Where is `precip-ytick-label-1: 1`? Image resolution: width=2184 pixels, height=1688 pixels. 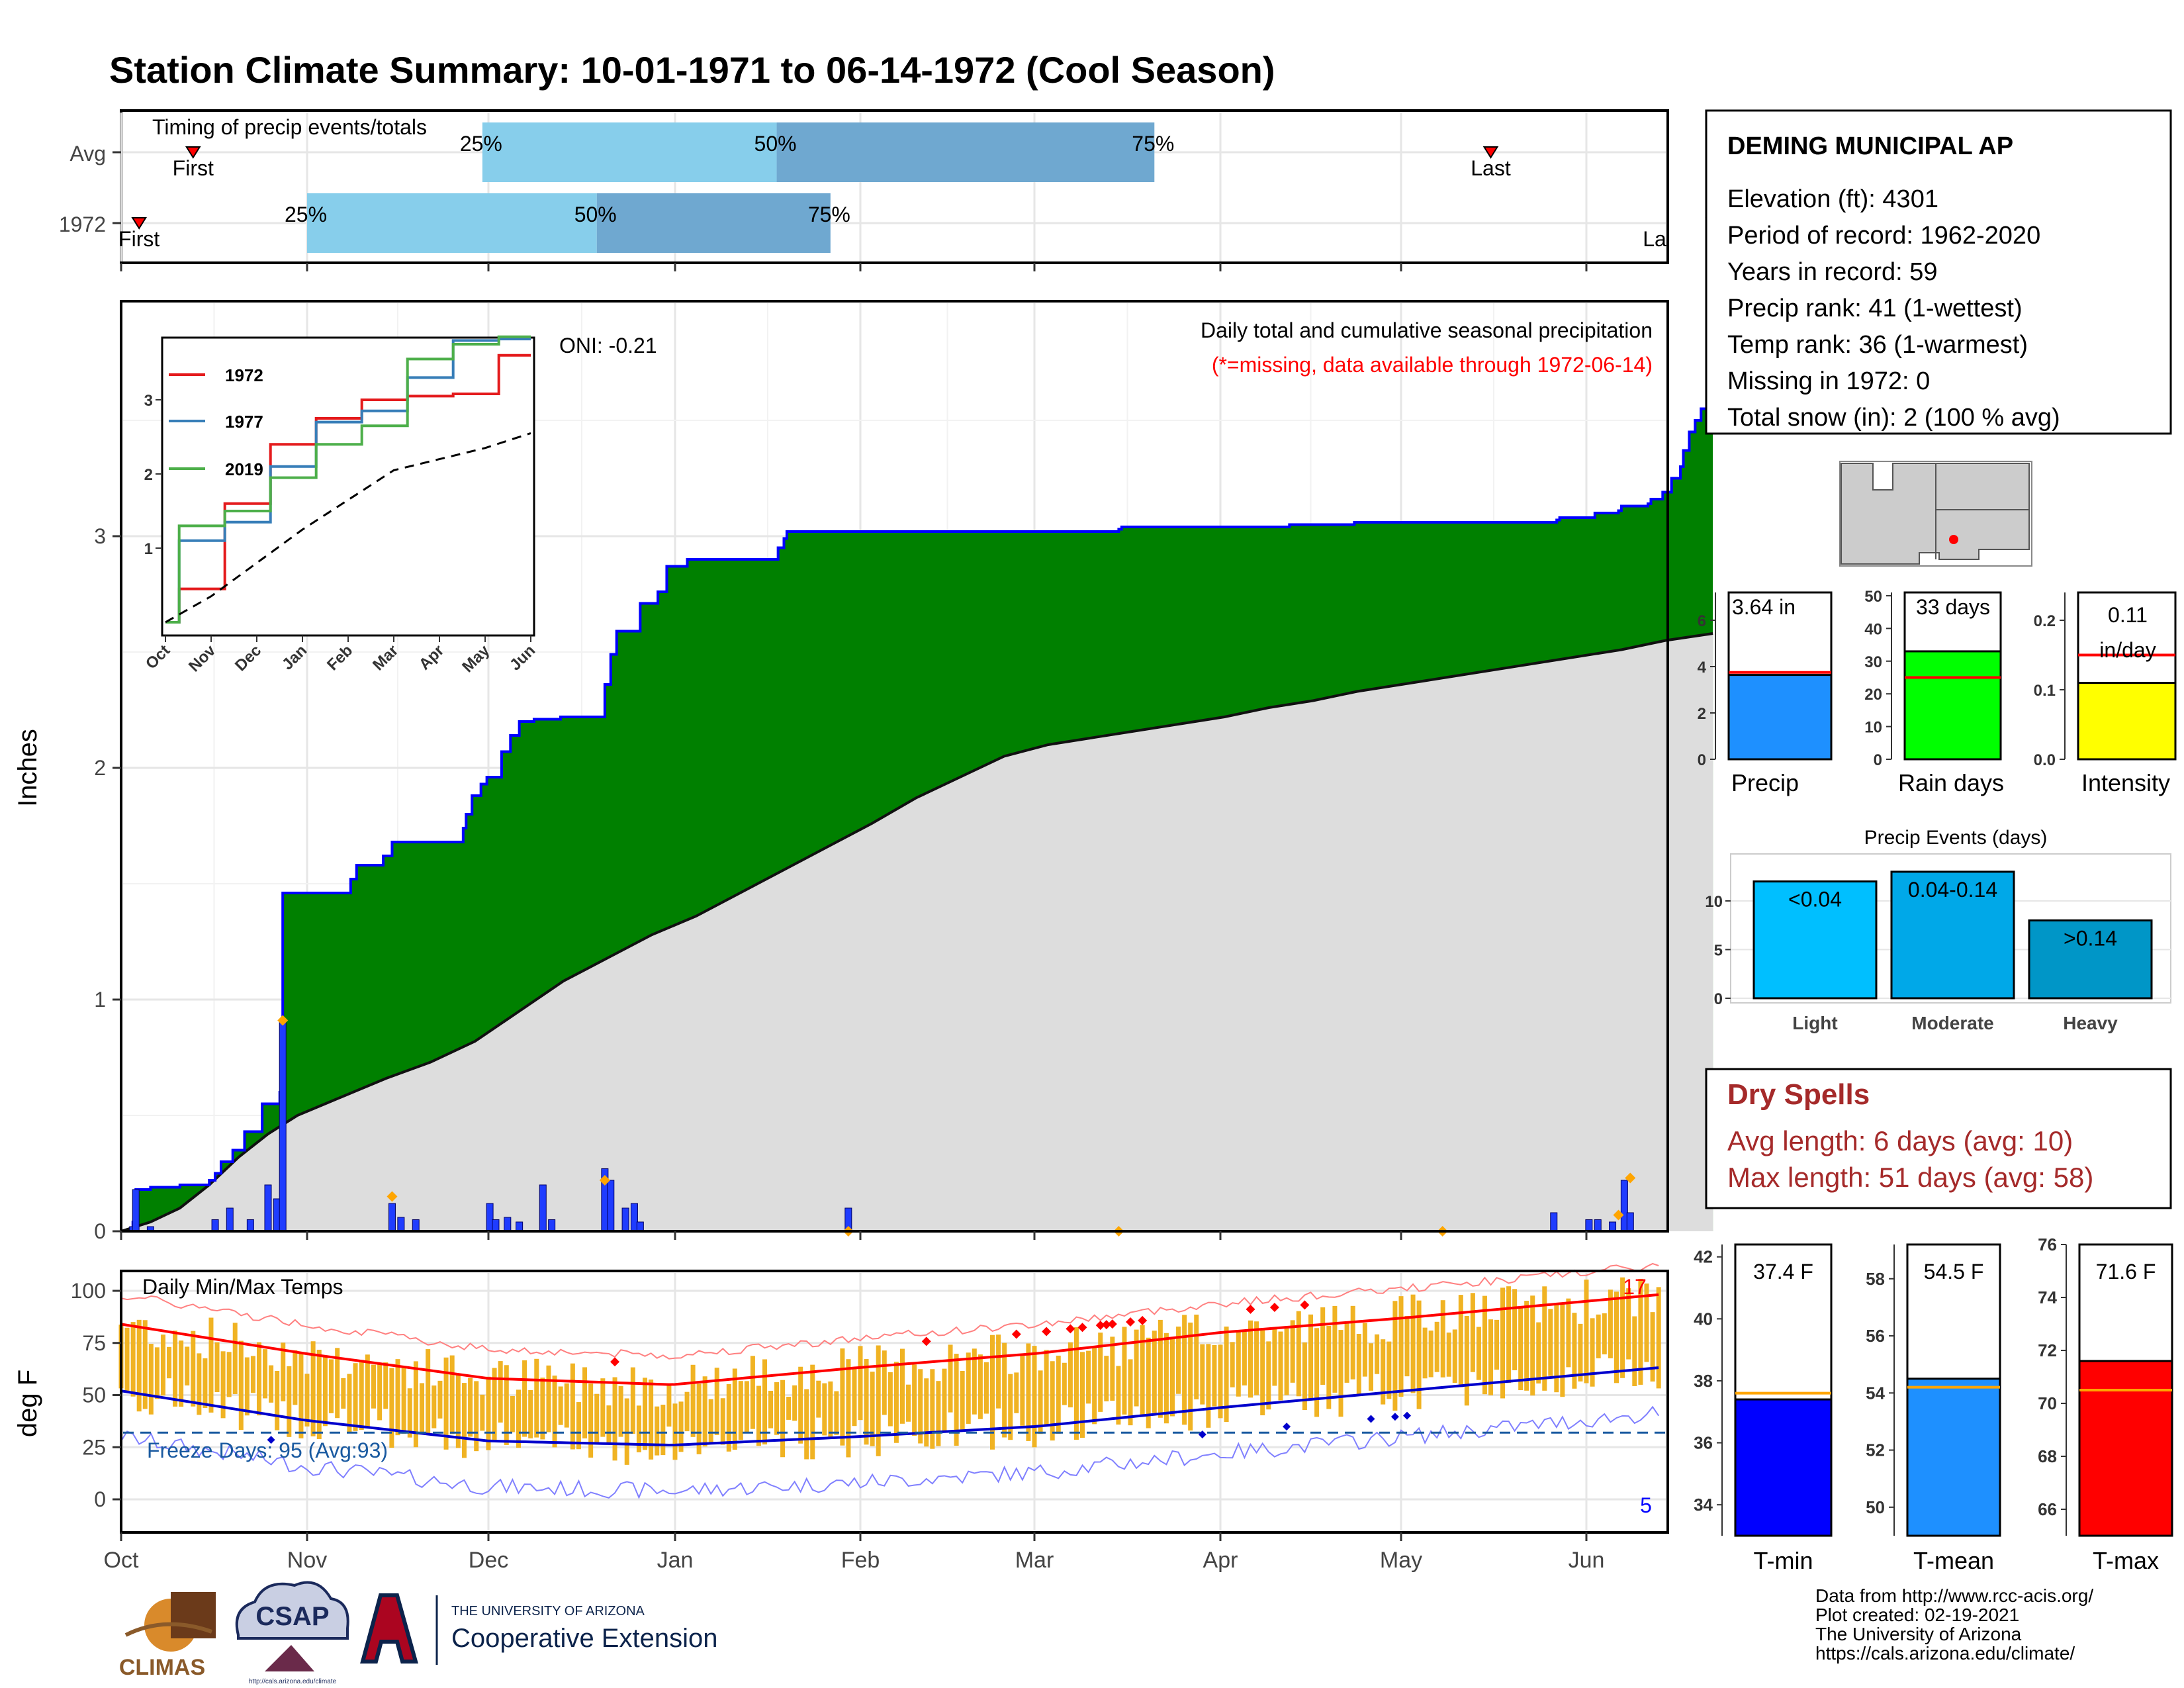 precip-ytick-label-1: 1 is located at coordinates (100, 999).